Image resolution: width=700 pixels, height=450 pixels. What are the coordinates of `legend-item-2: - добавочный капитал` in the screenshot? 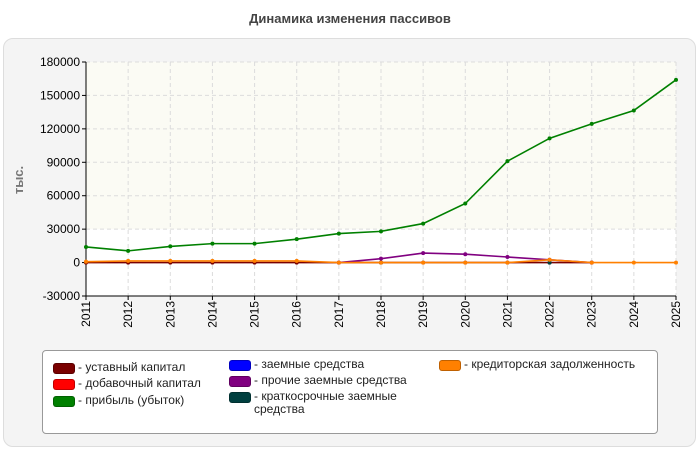 It's located at (138, 383).